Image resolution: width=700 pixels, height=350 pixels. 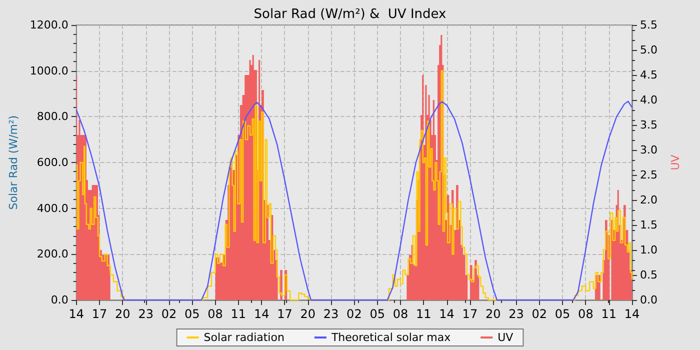 What do you see at coordinates (59, 300) in the screenshot?
I see `y-tick-label: 0.0` at bounding box center [59, 300].